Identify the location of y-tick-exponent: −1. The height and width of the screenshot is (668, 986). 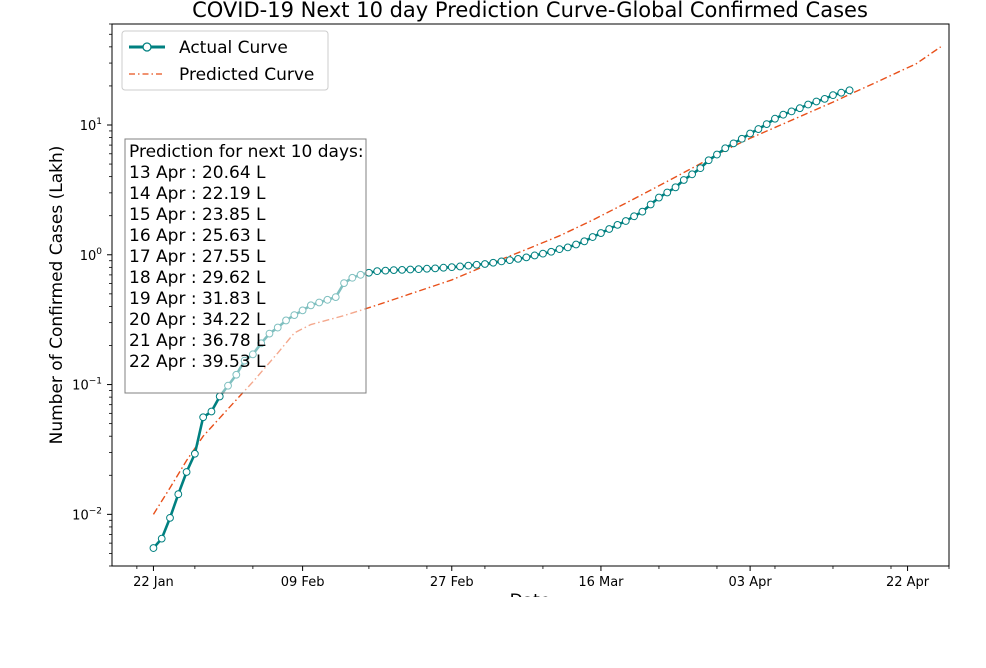
(95, 382).